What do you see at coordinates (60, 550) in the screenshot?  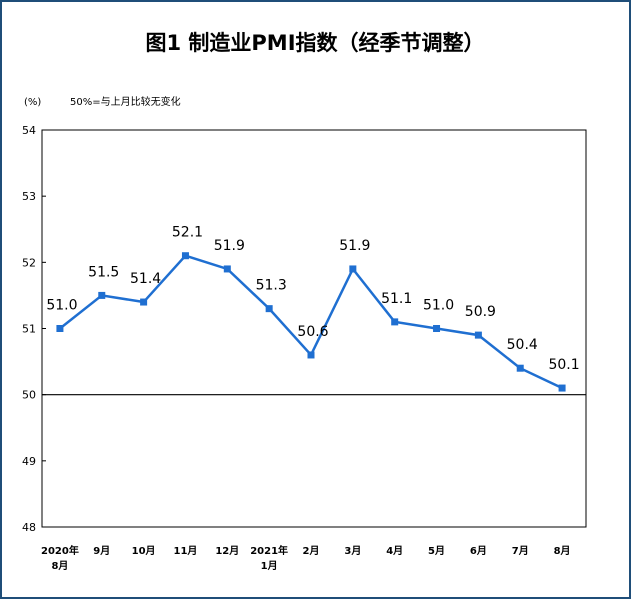 I see `x-tick-label: 2020年` at bounding box center [60, 550].